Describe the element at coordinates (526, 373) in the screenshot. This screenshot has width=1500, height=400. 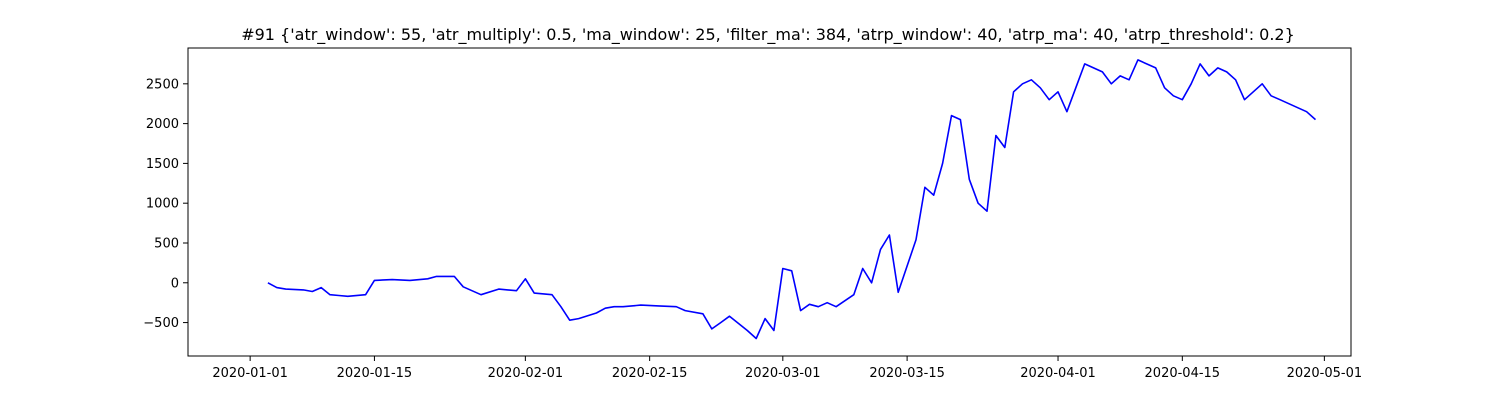
I see `x-tick-label: 2020-02-01` at that location.